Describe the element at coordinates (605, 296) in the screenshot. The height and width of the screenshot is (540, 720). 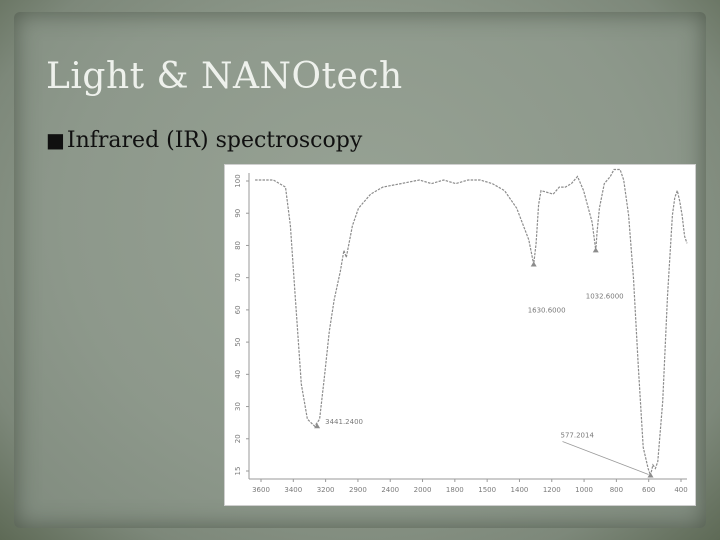
I see `peak-label: 1032.6000` at that location.